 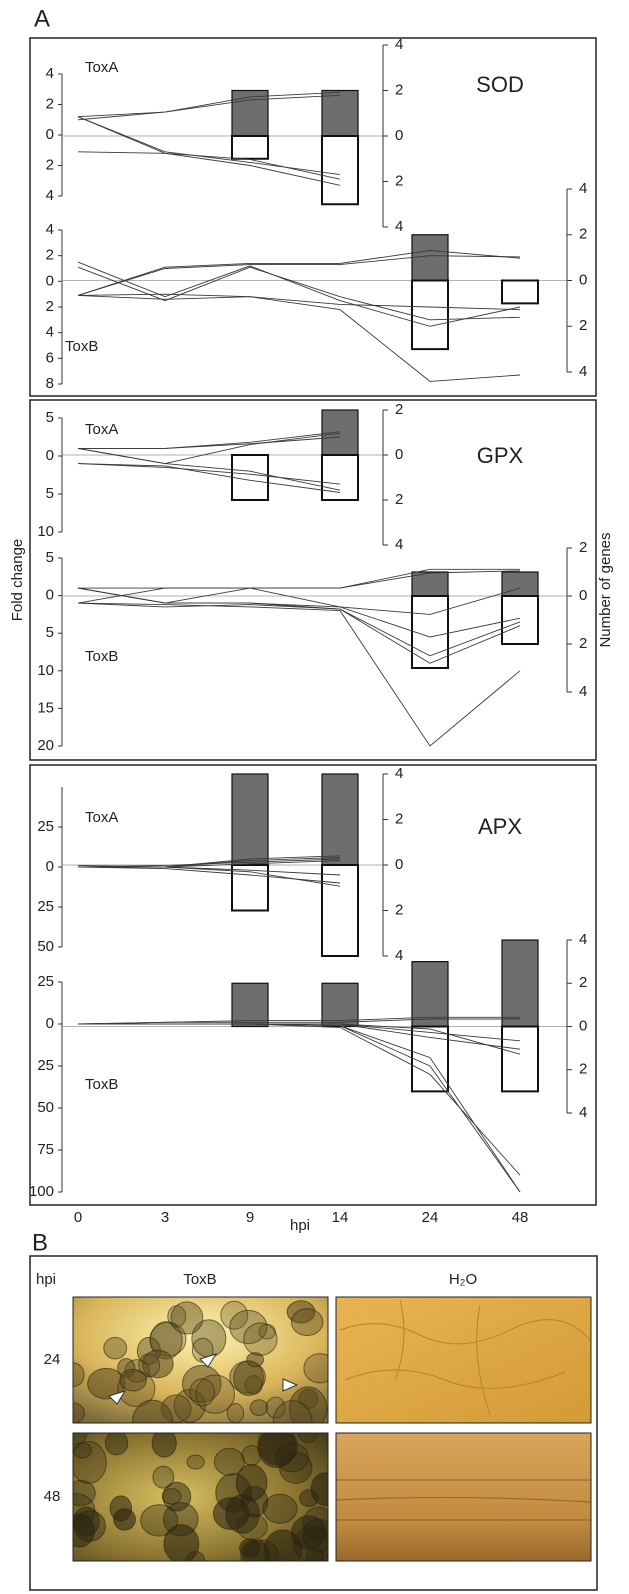 I want to click on arrowhead, so click(x=203, y=1379).